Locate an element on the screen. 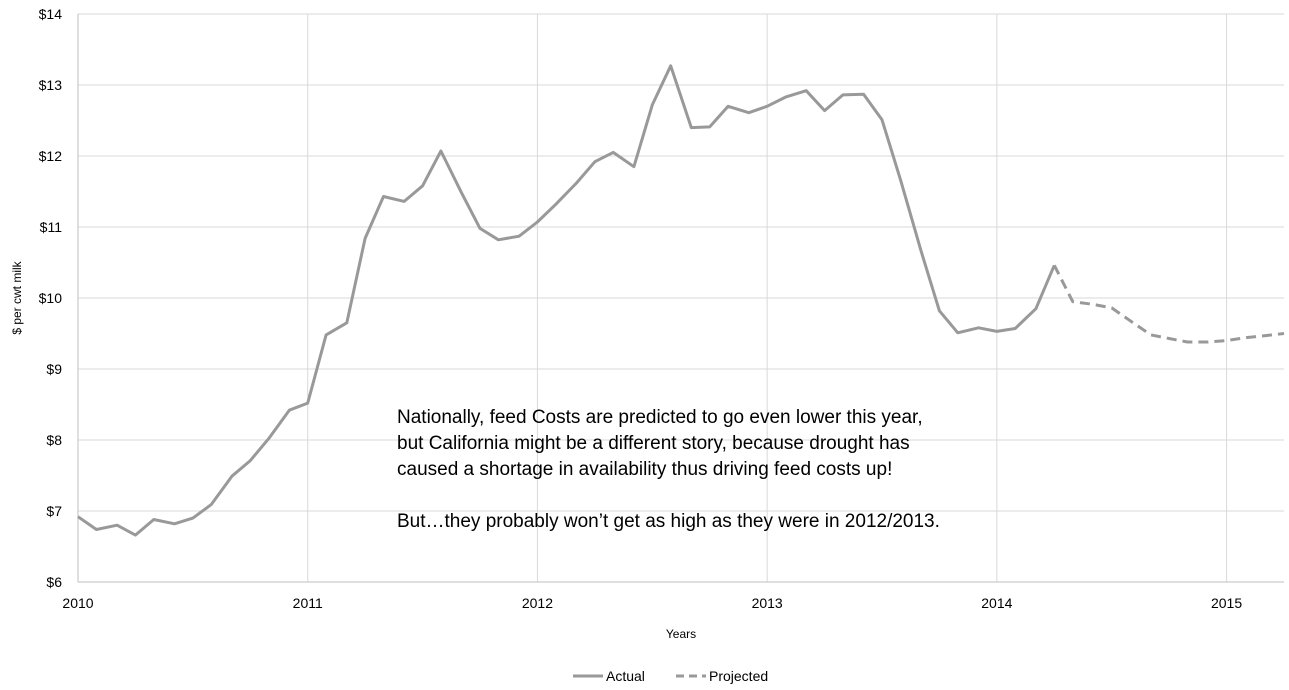 This screenshot has height=690, width=1289. y-axis-title: $ per cwt milk is located at coordinates (17, 297).